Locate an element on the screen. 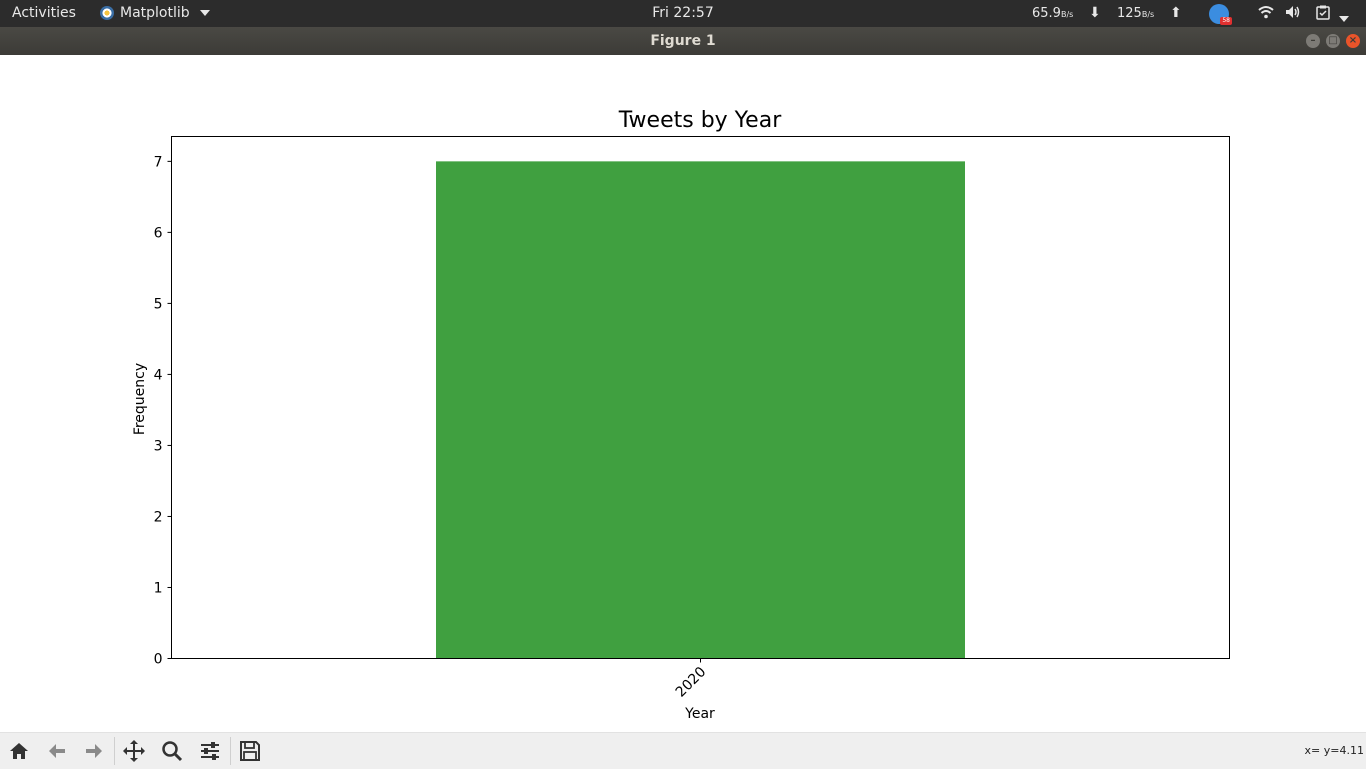 This screenshot has width=1366, height=769. back-icon is located at coordinates (57, 751).